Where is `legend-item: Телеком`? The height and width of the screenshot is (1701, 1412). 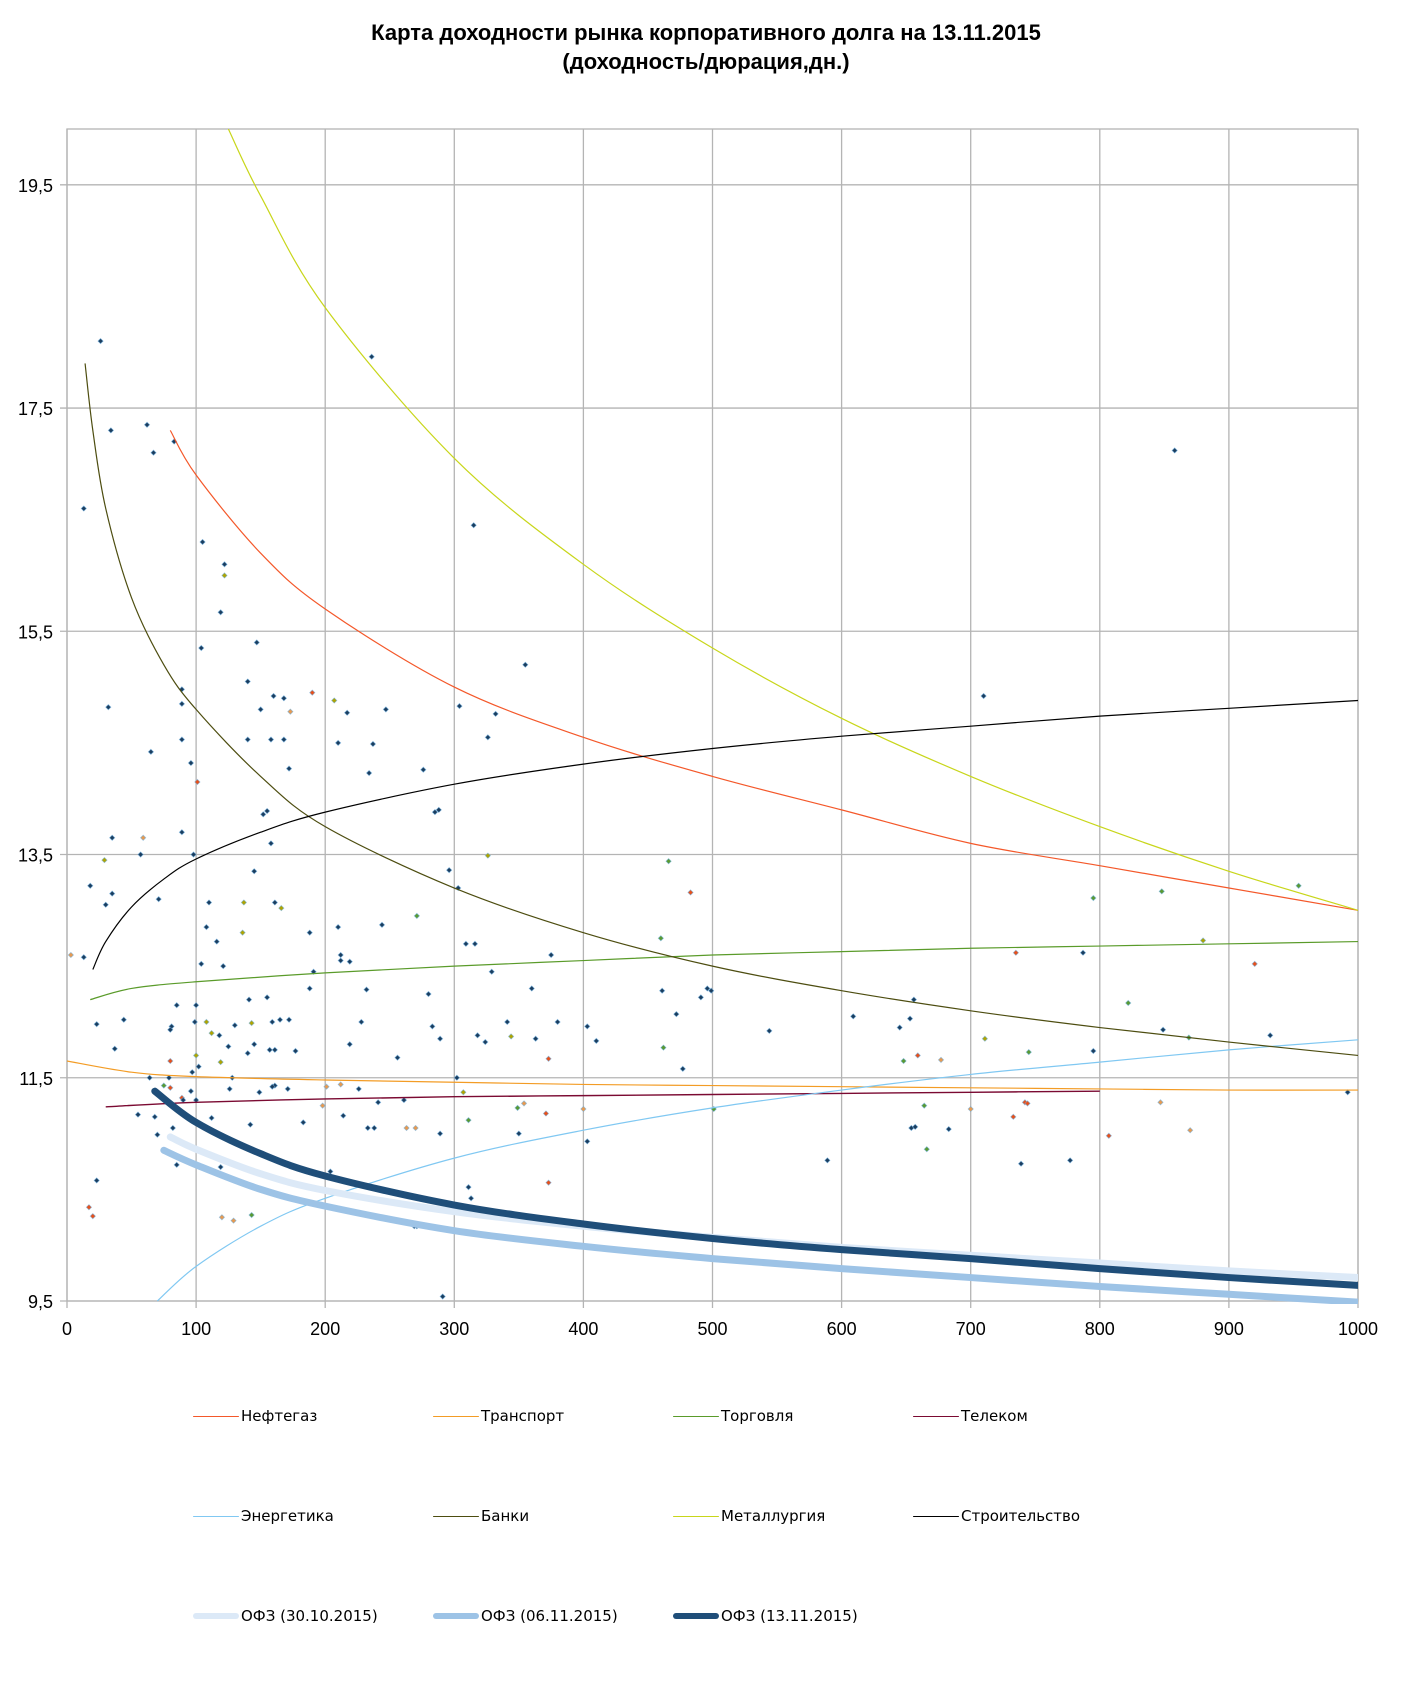
legend-item: Телеком is located at coordinates (970, 1416).